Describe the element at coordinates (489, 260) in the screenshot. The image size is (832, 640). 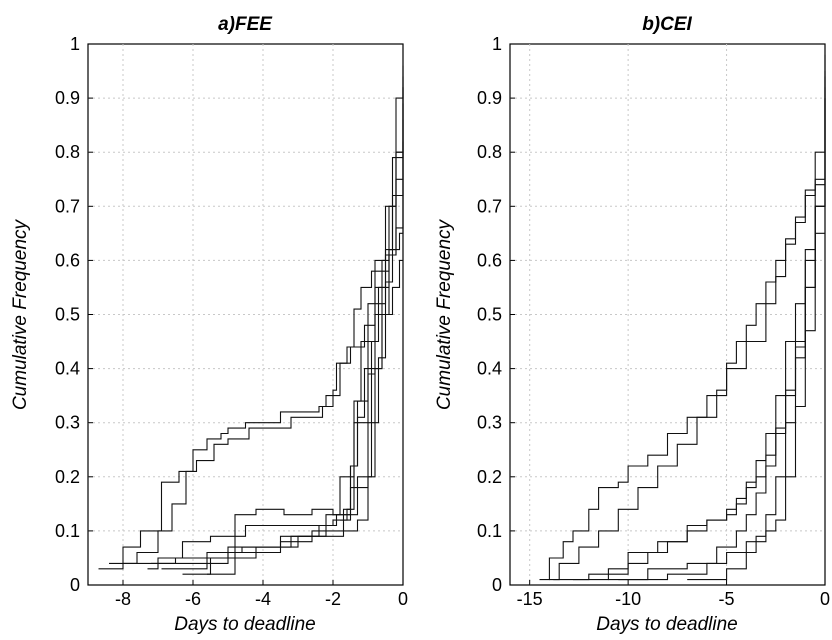
I see `panel-b-ytick-label: 0.6` at that location.